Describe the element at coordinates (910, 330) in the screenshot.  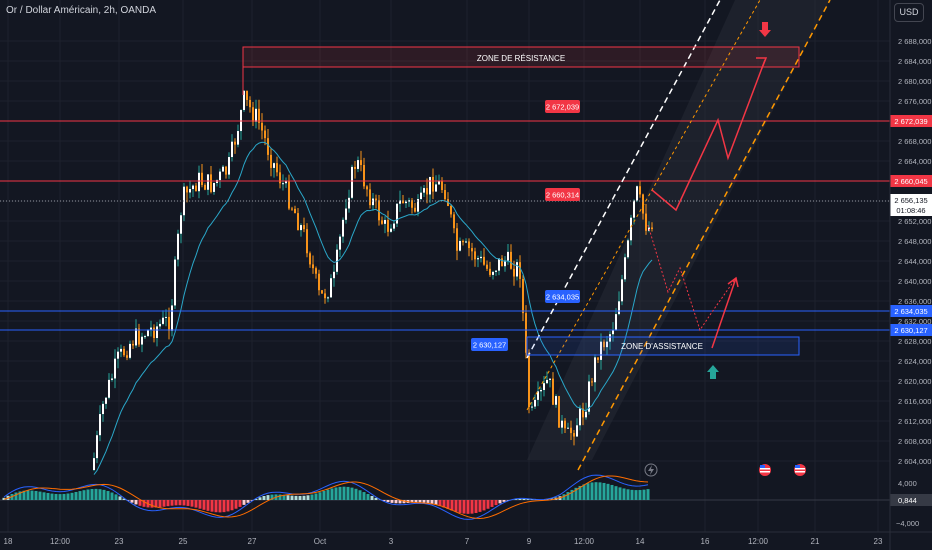
I see `svg-text: 2 630,127` at that location.